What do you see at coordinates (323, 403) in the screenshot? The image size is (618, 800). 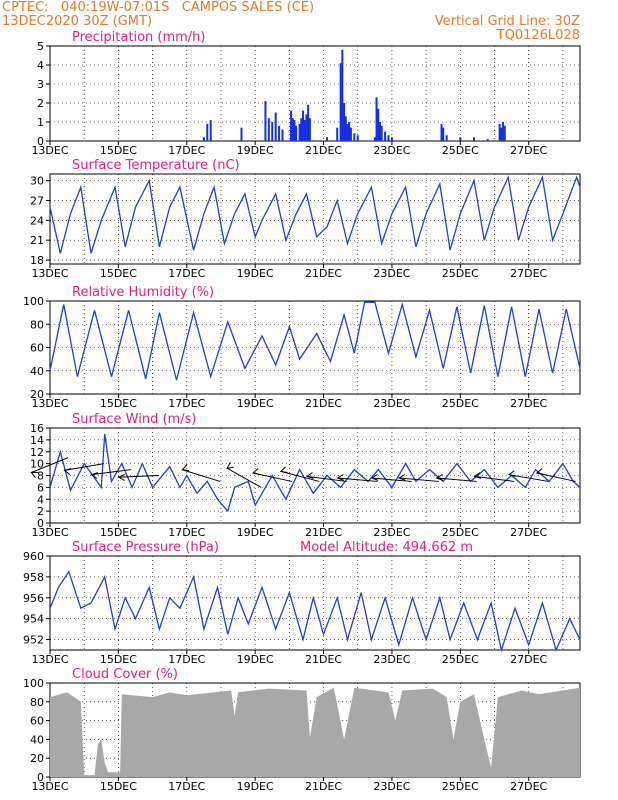 I see `rh-xtick-label: 21DEC` at bounding box center [323, 403].